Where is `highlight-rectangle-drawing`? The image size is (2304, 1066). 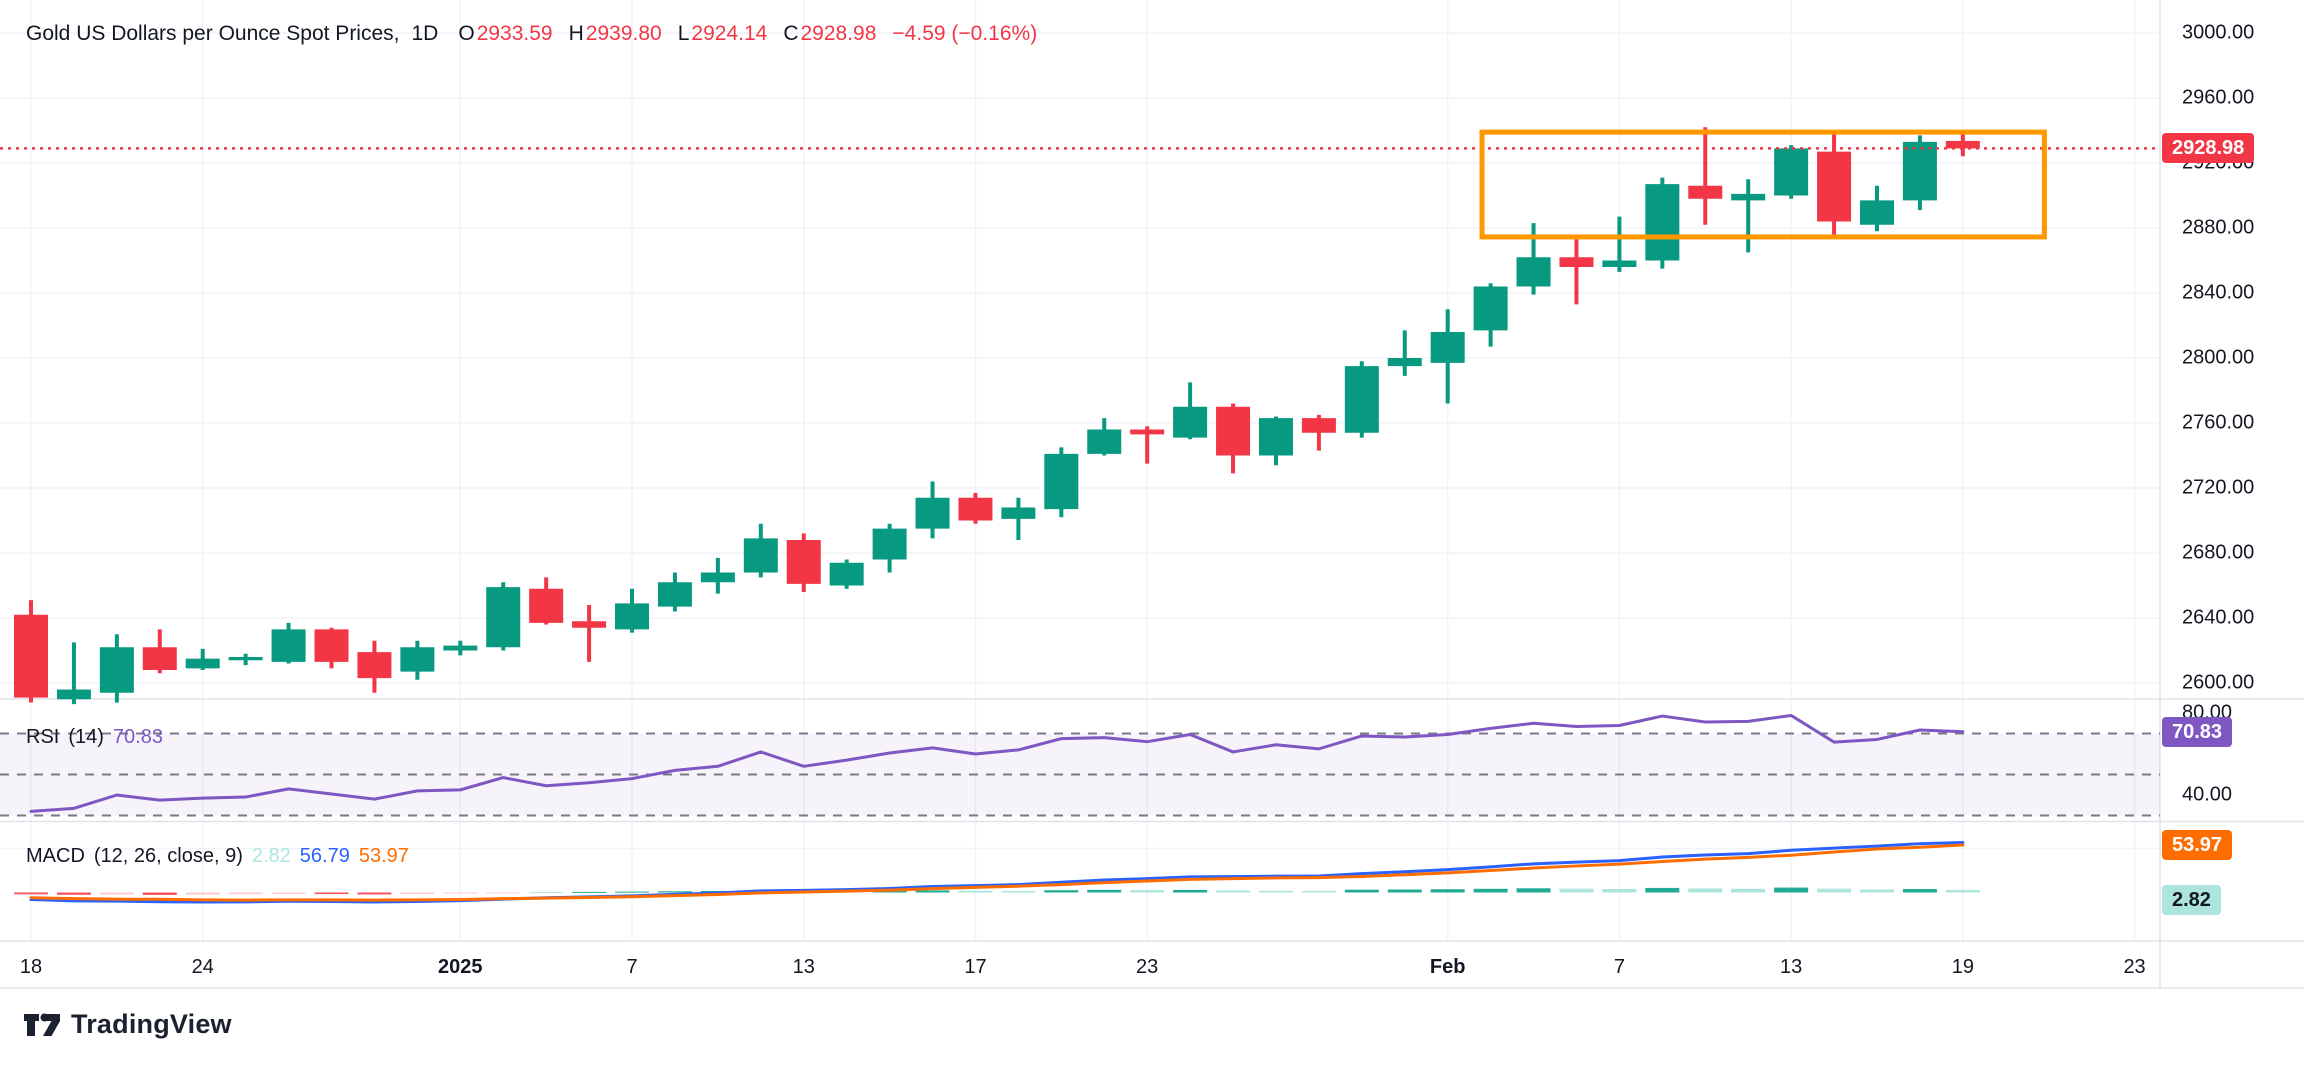
highlight-rectangle-drawing is located at coordinates (1763, 184).